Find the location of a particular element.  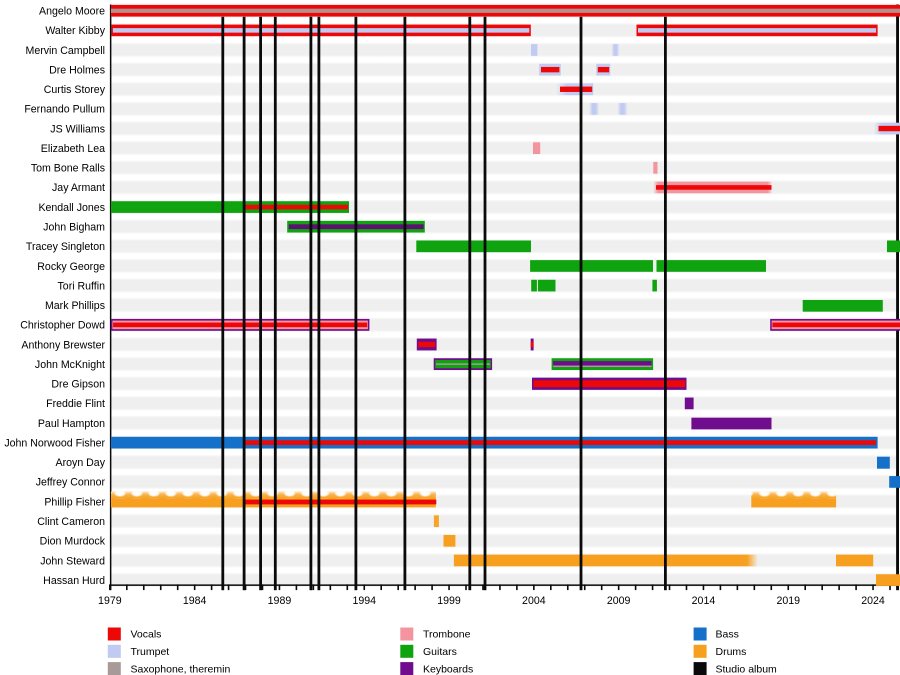

svg-text: 1984 is located at coordinates (195, 601).